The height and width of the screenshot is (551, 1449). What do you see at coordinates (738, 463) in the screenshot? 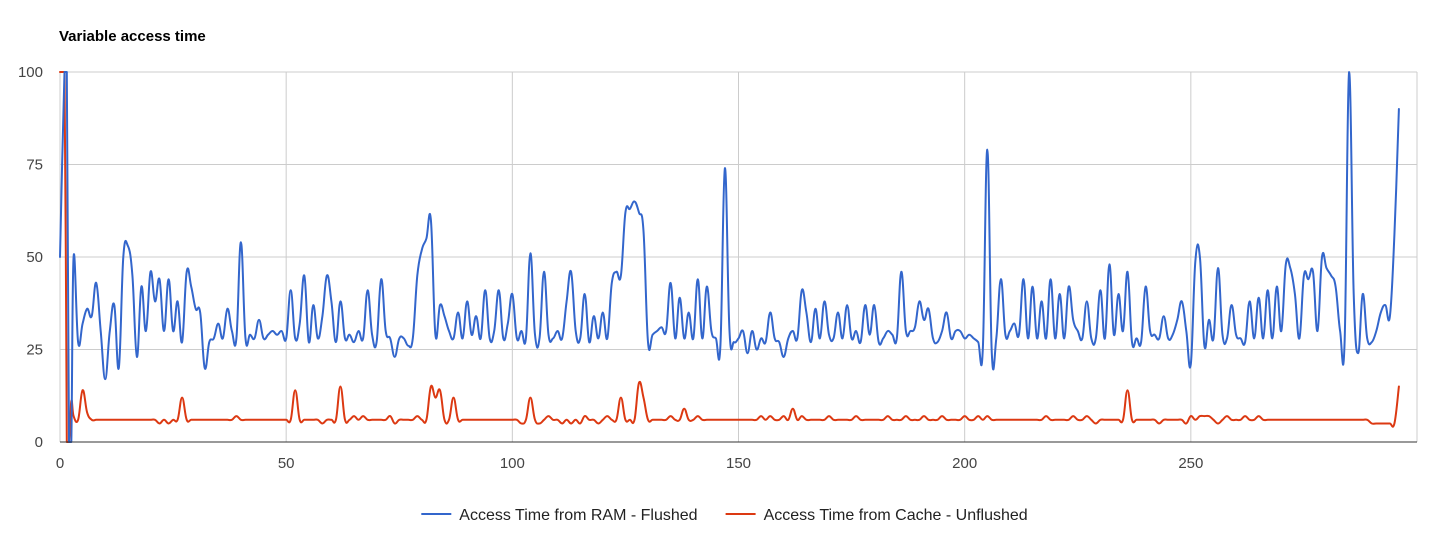
I see `x-tick-label: 150` at bounding box center [738, 463].